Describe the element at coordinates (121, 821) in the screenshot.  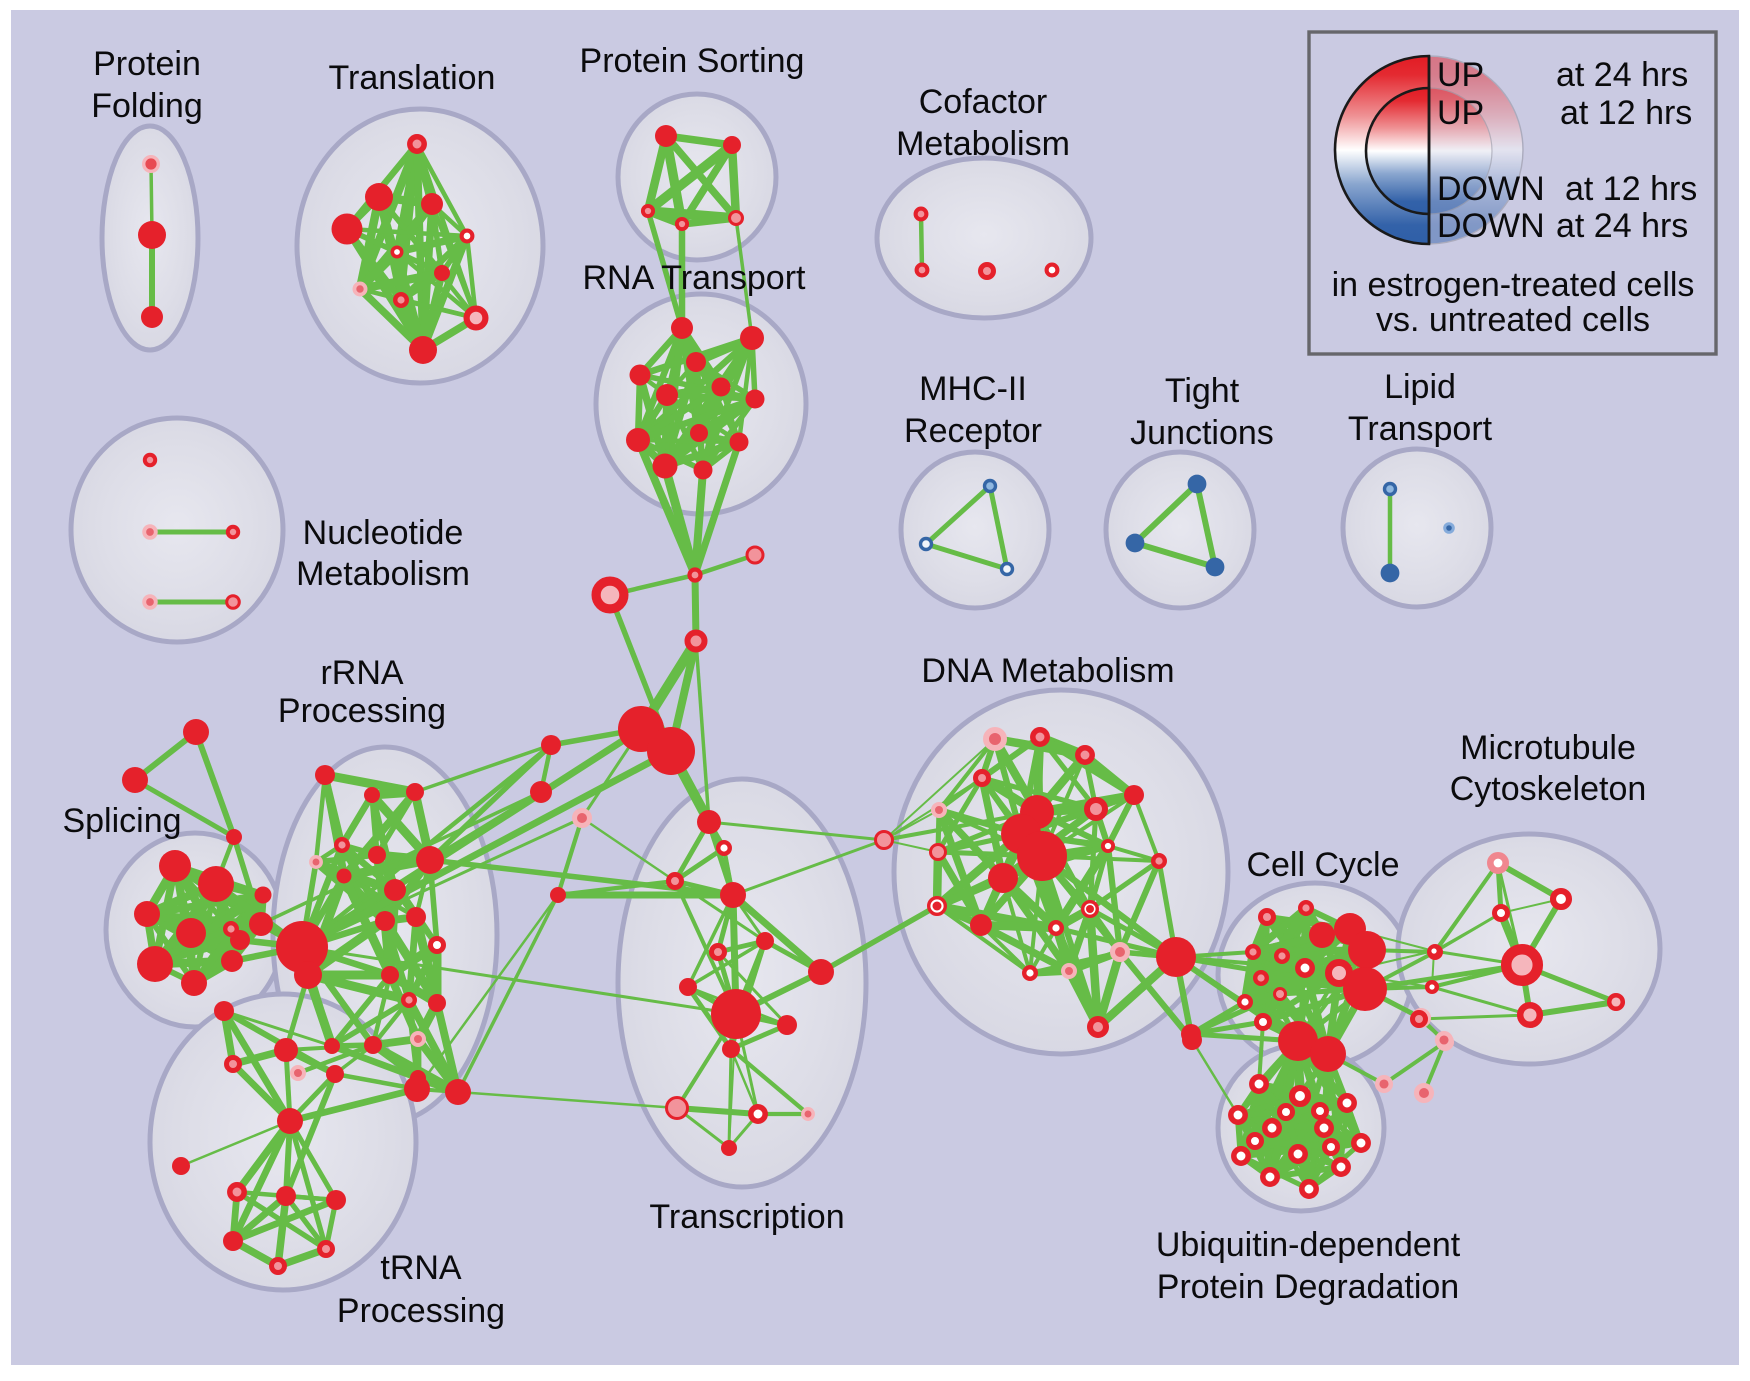
I see `svg-text: Splicing` at that location.